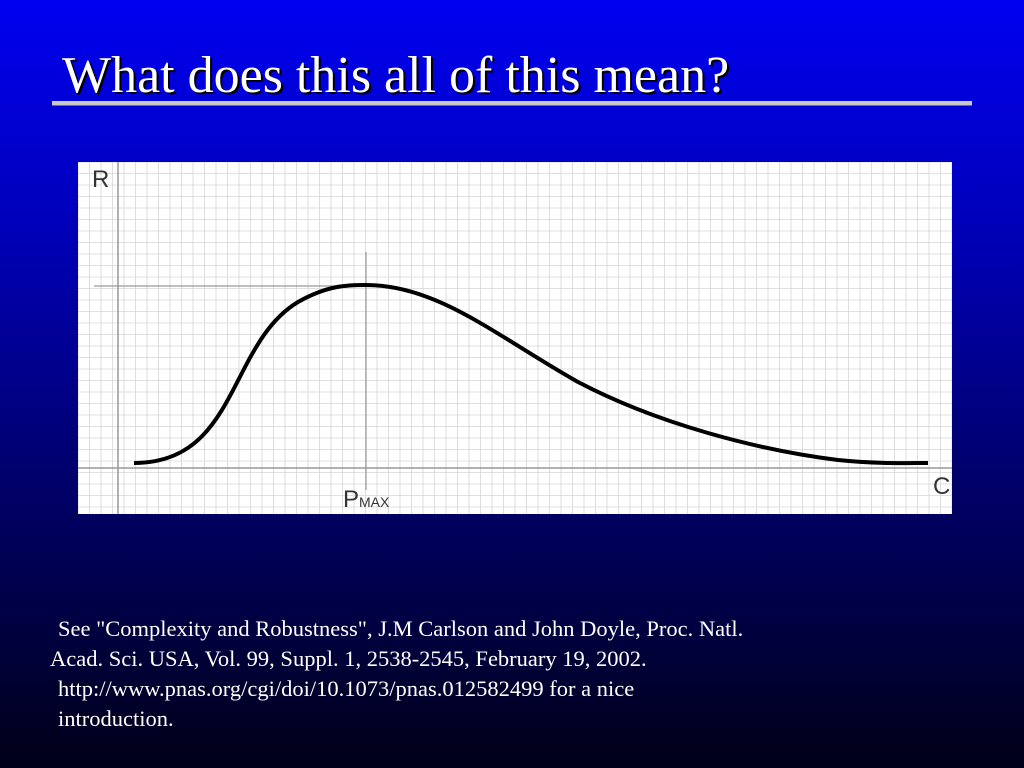 The height and width of the screenshot is (768, 1024). What do you see at coordinates (101, 179) in the screenshot?
I see `r-axis-label: R` at bounding box center [101, 179].